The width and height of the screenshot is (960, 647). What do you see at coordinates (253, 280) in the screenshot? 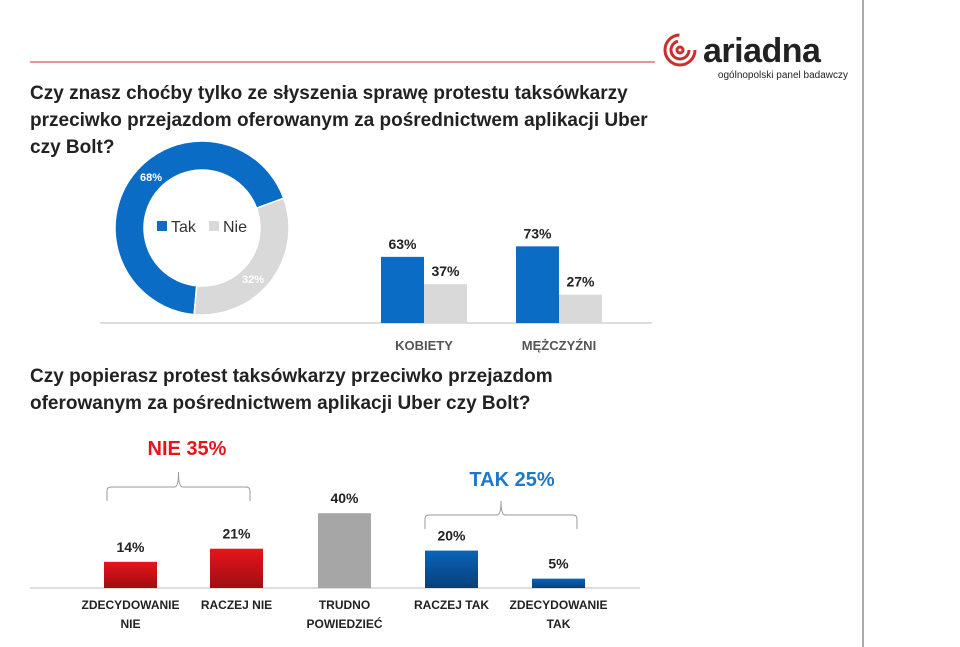
I see `donut-label-nie: 32%` at bounding box center [253, 280].